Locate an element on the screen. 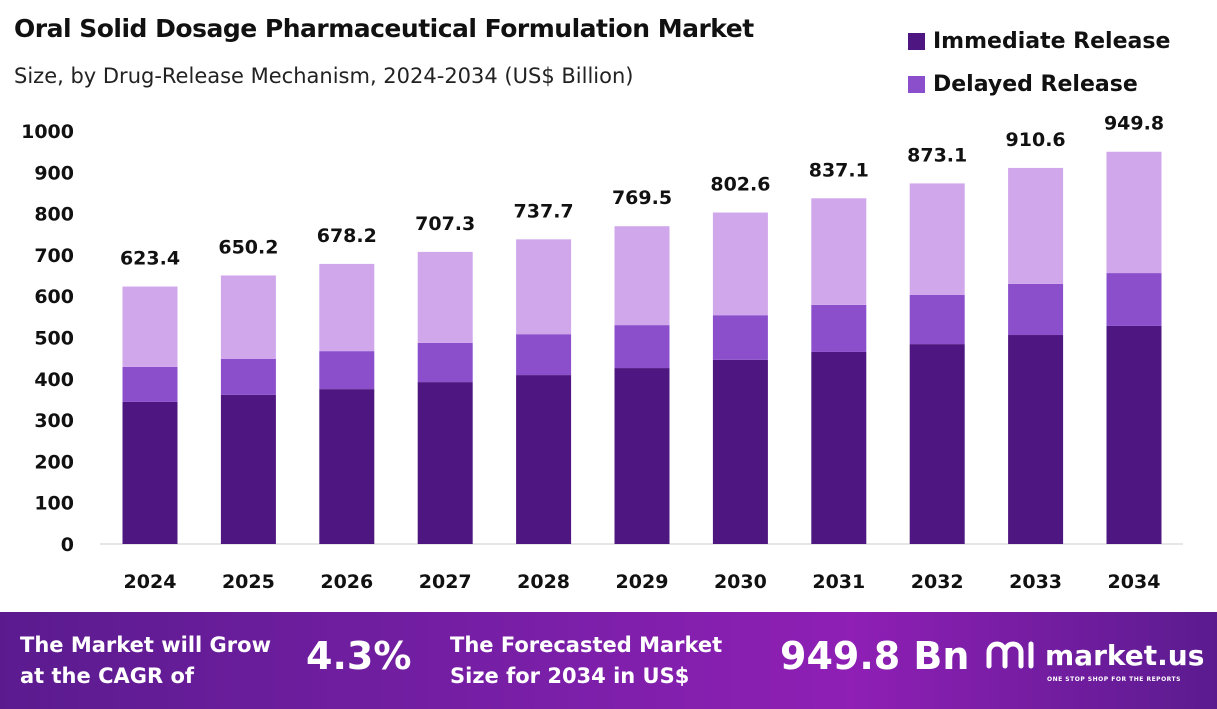  cagr-value: 4.3% is located at coordinates (359, 656).